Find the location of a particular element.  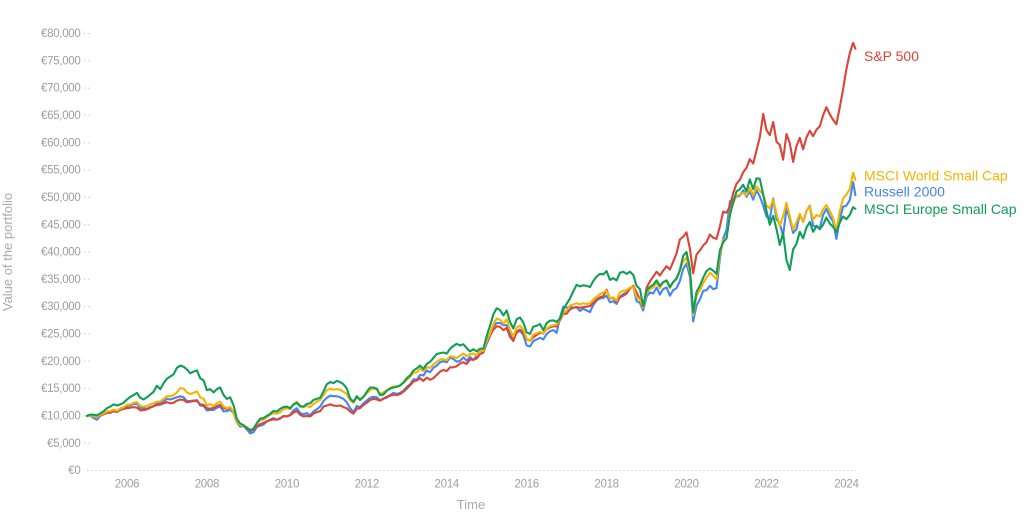

svg-text: 2020 is located at coordinates (686, 485).